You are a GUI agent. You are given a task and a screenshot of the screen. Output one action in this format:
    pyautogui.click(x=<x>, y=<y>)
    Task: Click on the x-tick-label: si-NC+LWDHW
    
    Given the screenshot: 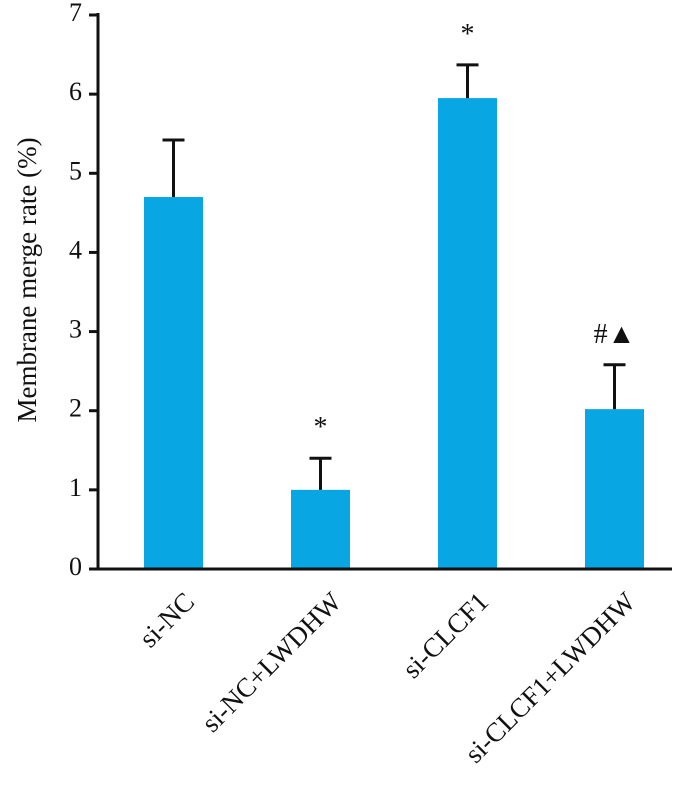 What is the action you would take?
    pyautogui.click(x=272, y=662)
    